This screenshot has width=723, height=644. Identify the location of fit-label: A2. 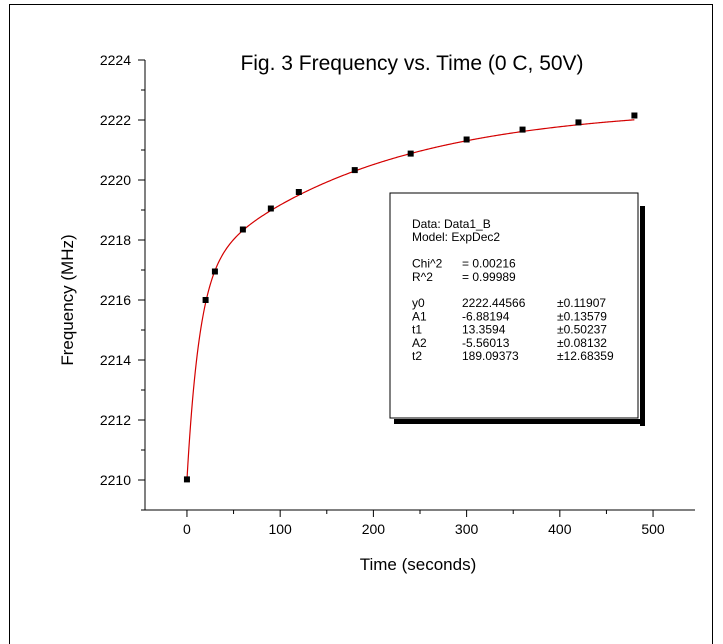
(419, 343).